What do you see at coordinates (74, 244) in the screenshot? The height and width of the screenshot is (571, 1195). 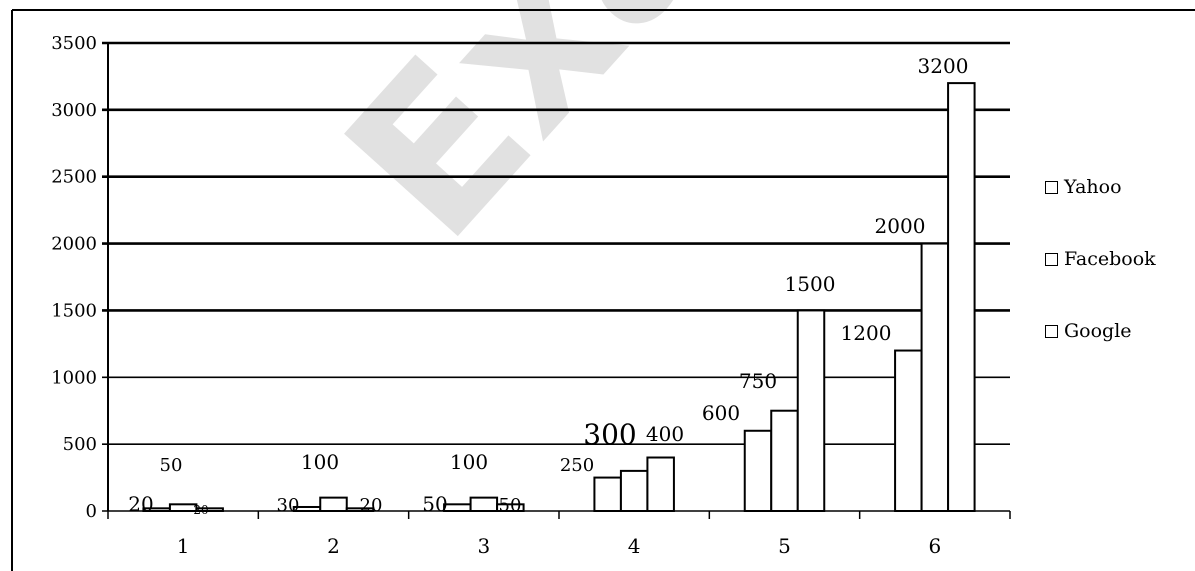 I see `y-tick-label: 2000` at bounding box center [74, 244].